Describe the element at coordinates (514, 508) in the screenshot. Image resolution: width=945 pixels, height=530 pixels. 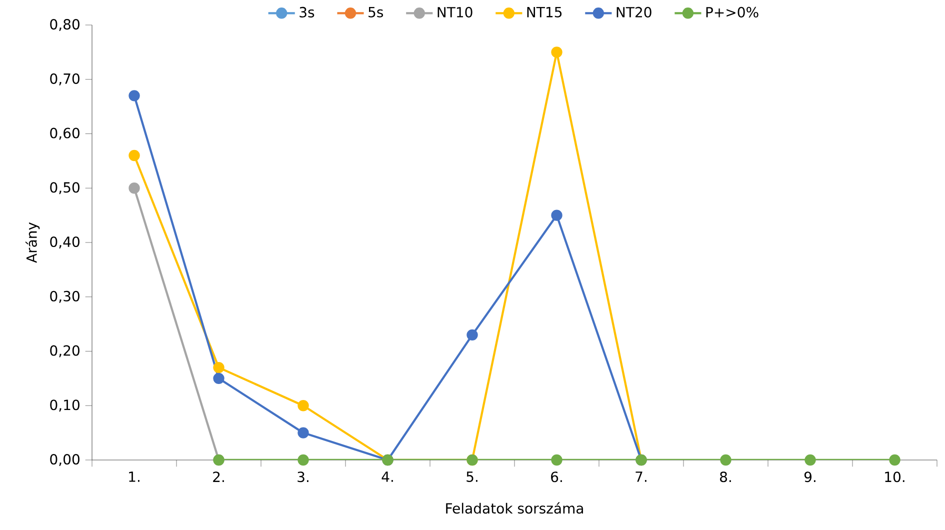
I see `x-axis-title: Feladatok sorszáma` at that location.